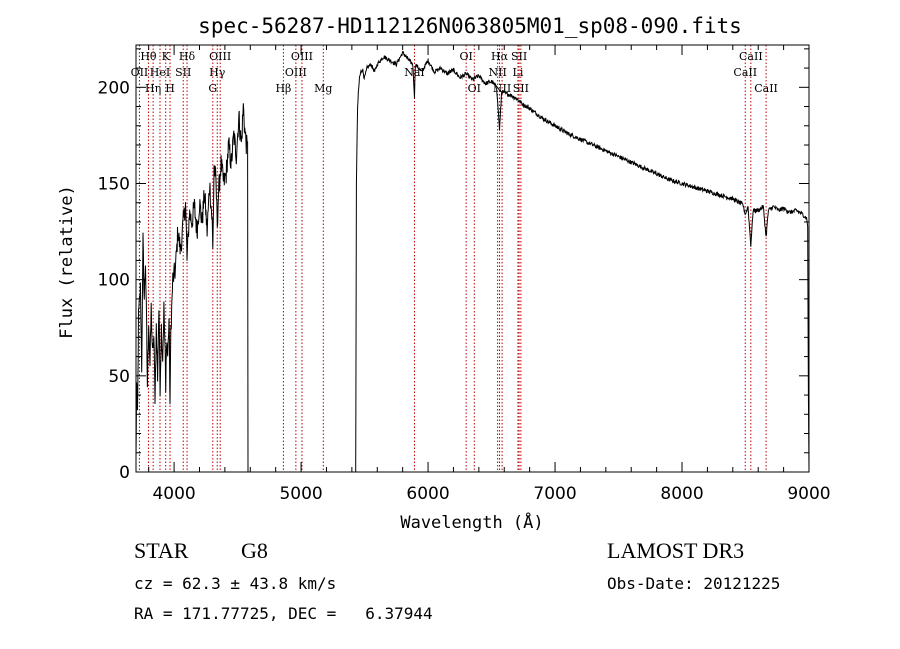 The image size is (900, 649). Describe the element at coordinates (212, 88) in the screenshot. I see `line-label: G` at that location.